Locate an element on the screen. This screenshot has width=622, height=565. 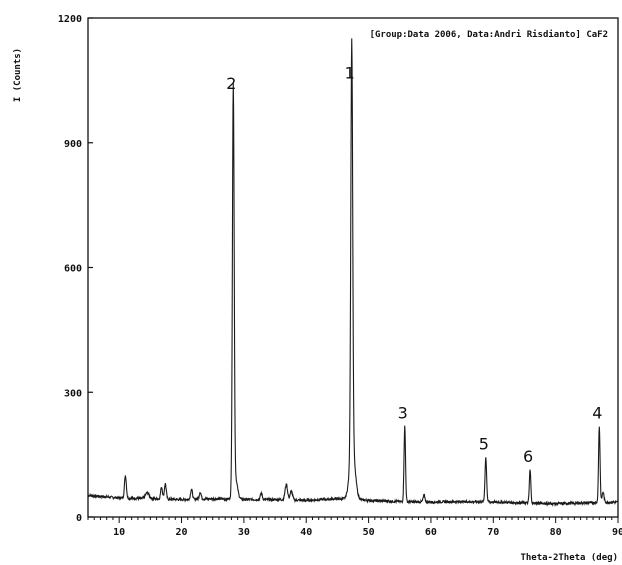
y-tick-label-0: 0 is located at coordinates (79, 518).